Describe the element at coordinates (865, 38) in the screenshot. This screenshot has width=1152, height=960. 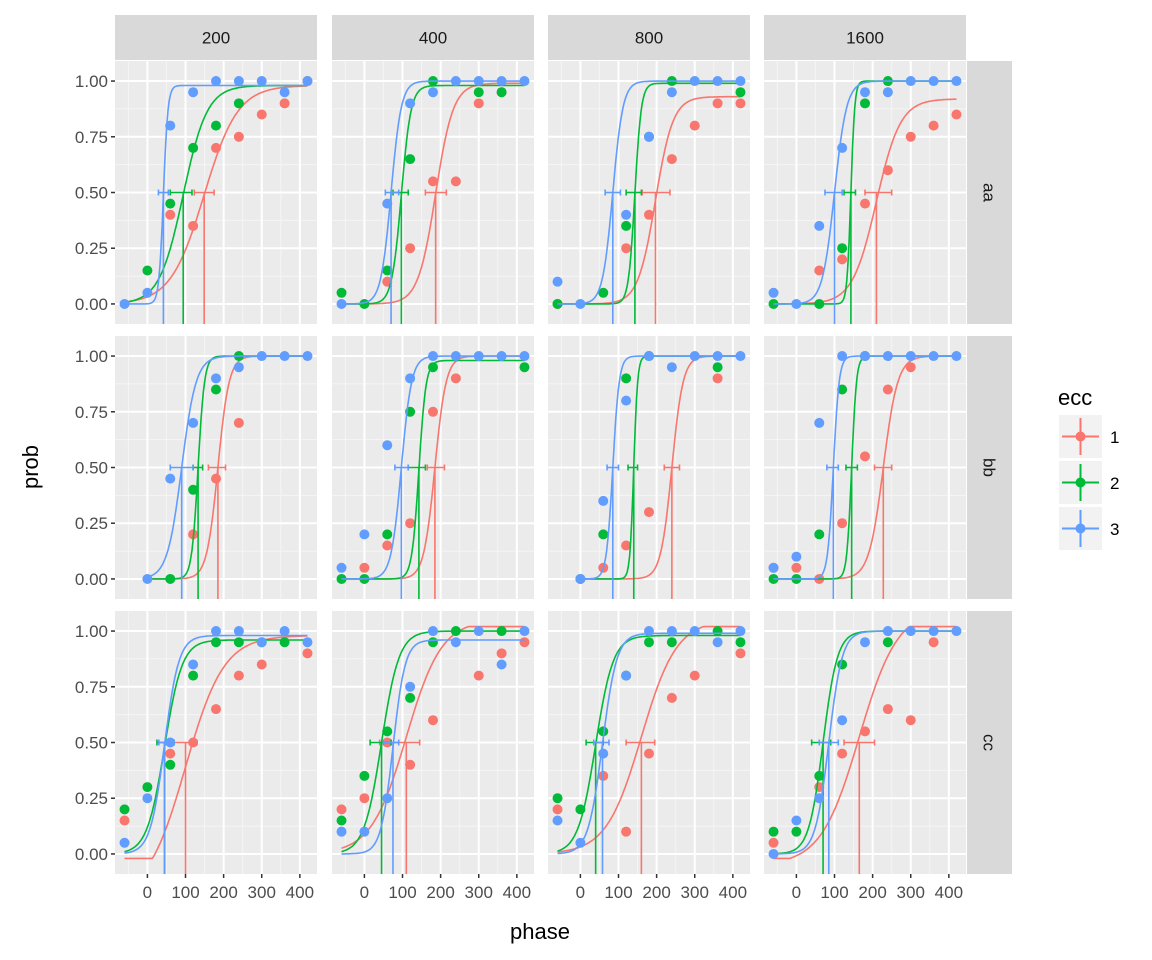
I see `column-strip-label: 1600` at that location.